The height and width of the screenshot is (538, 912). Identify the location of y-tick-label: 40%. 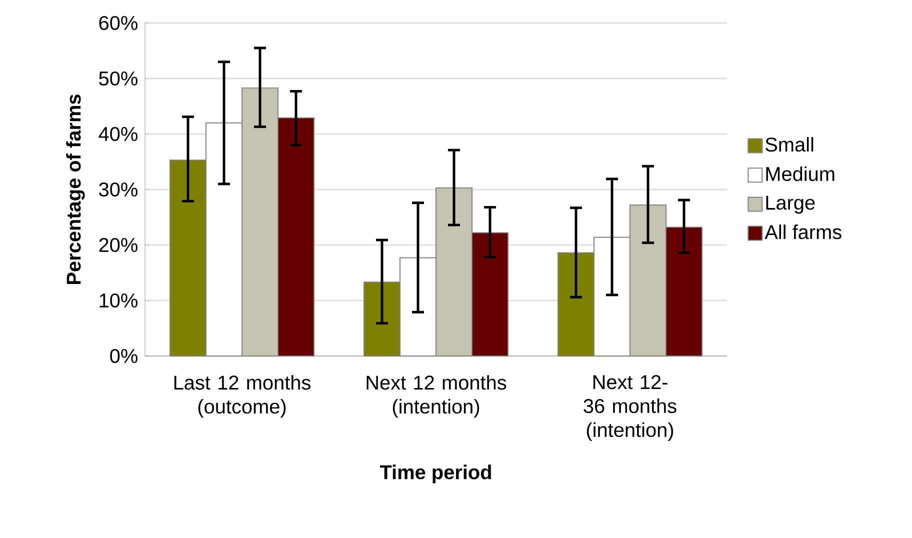
(118, 134).